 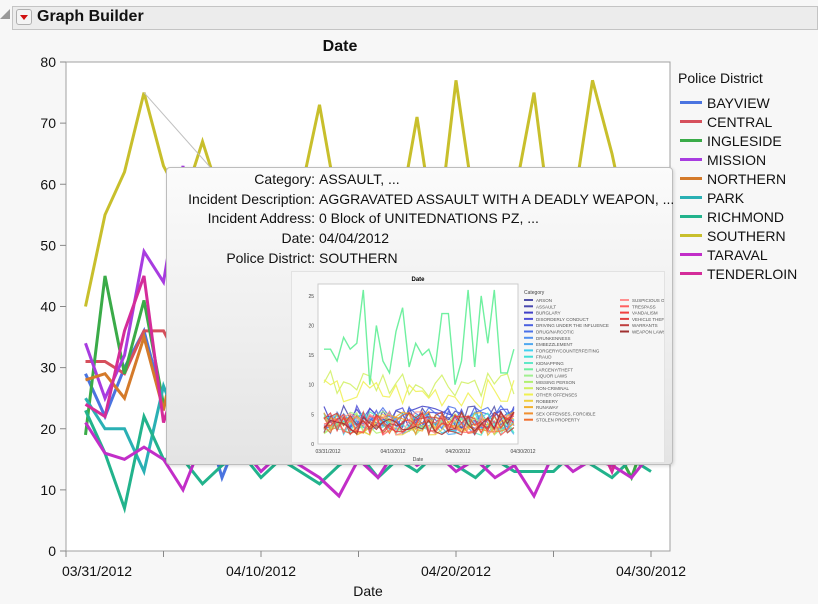 I want to click on thumbnail-x-tick: 04/20/2012, so click(x=457, y=452).